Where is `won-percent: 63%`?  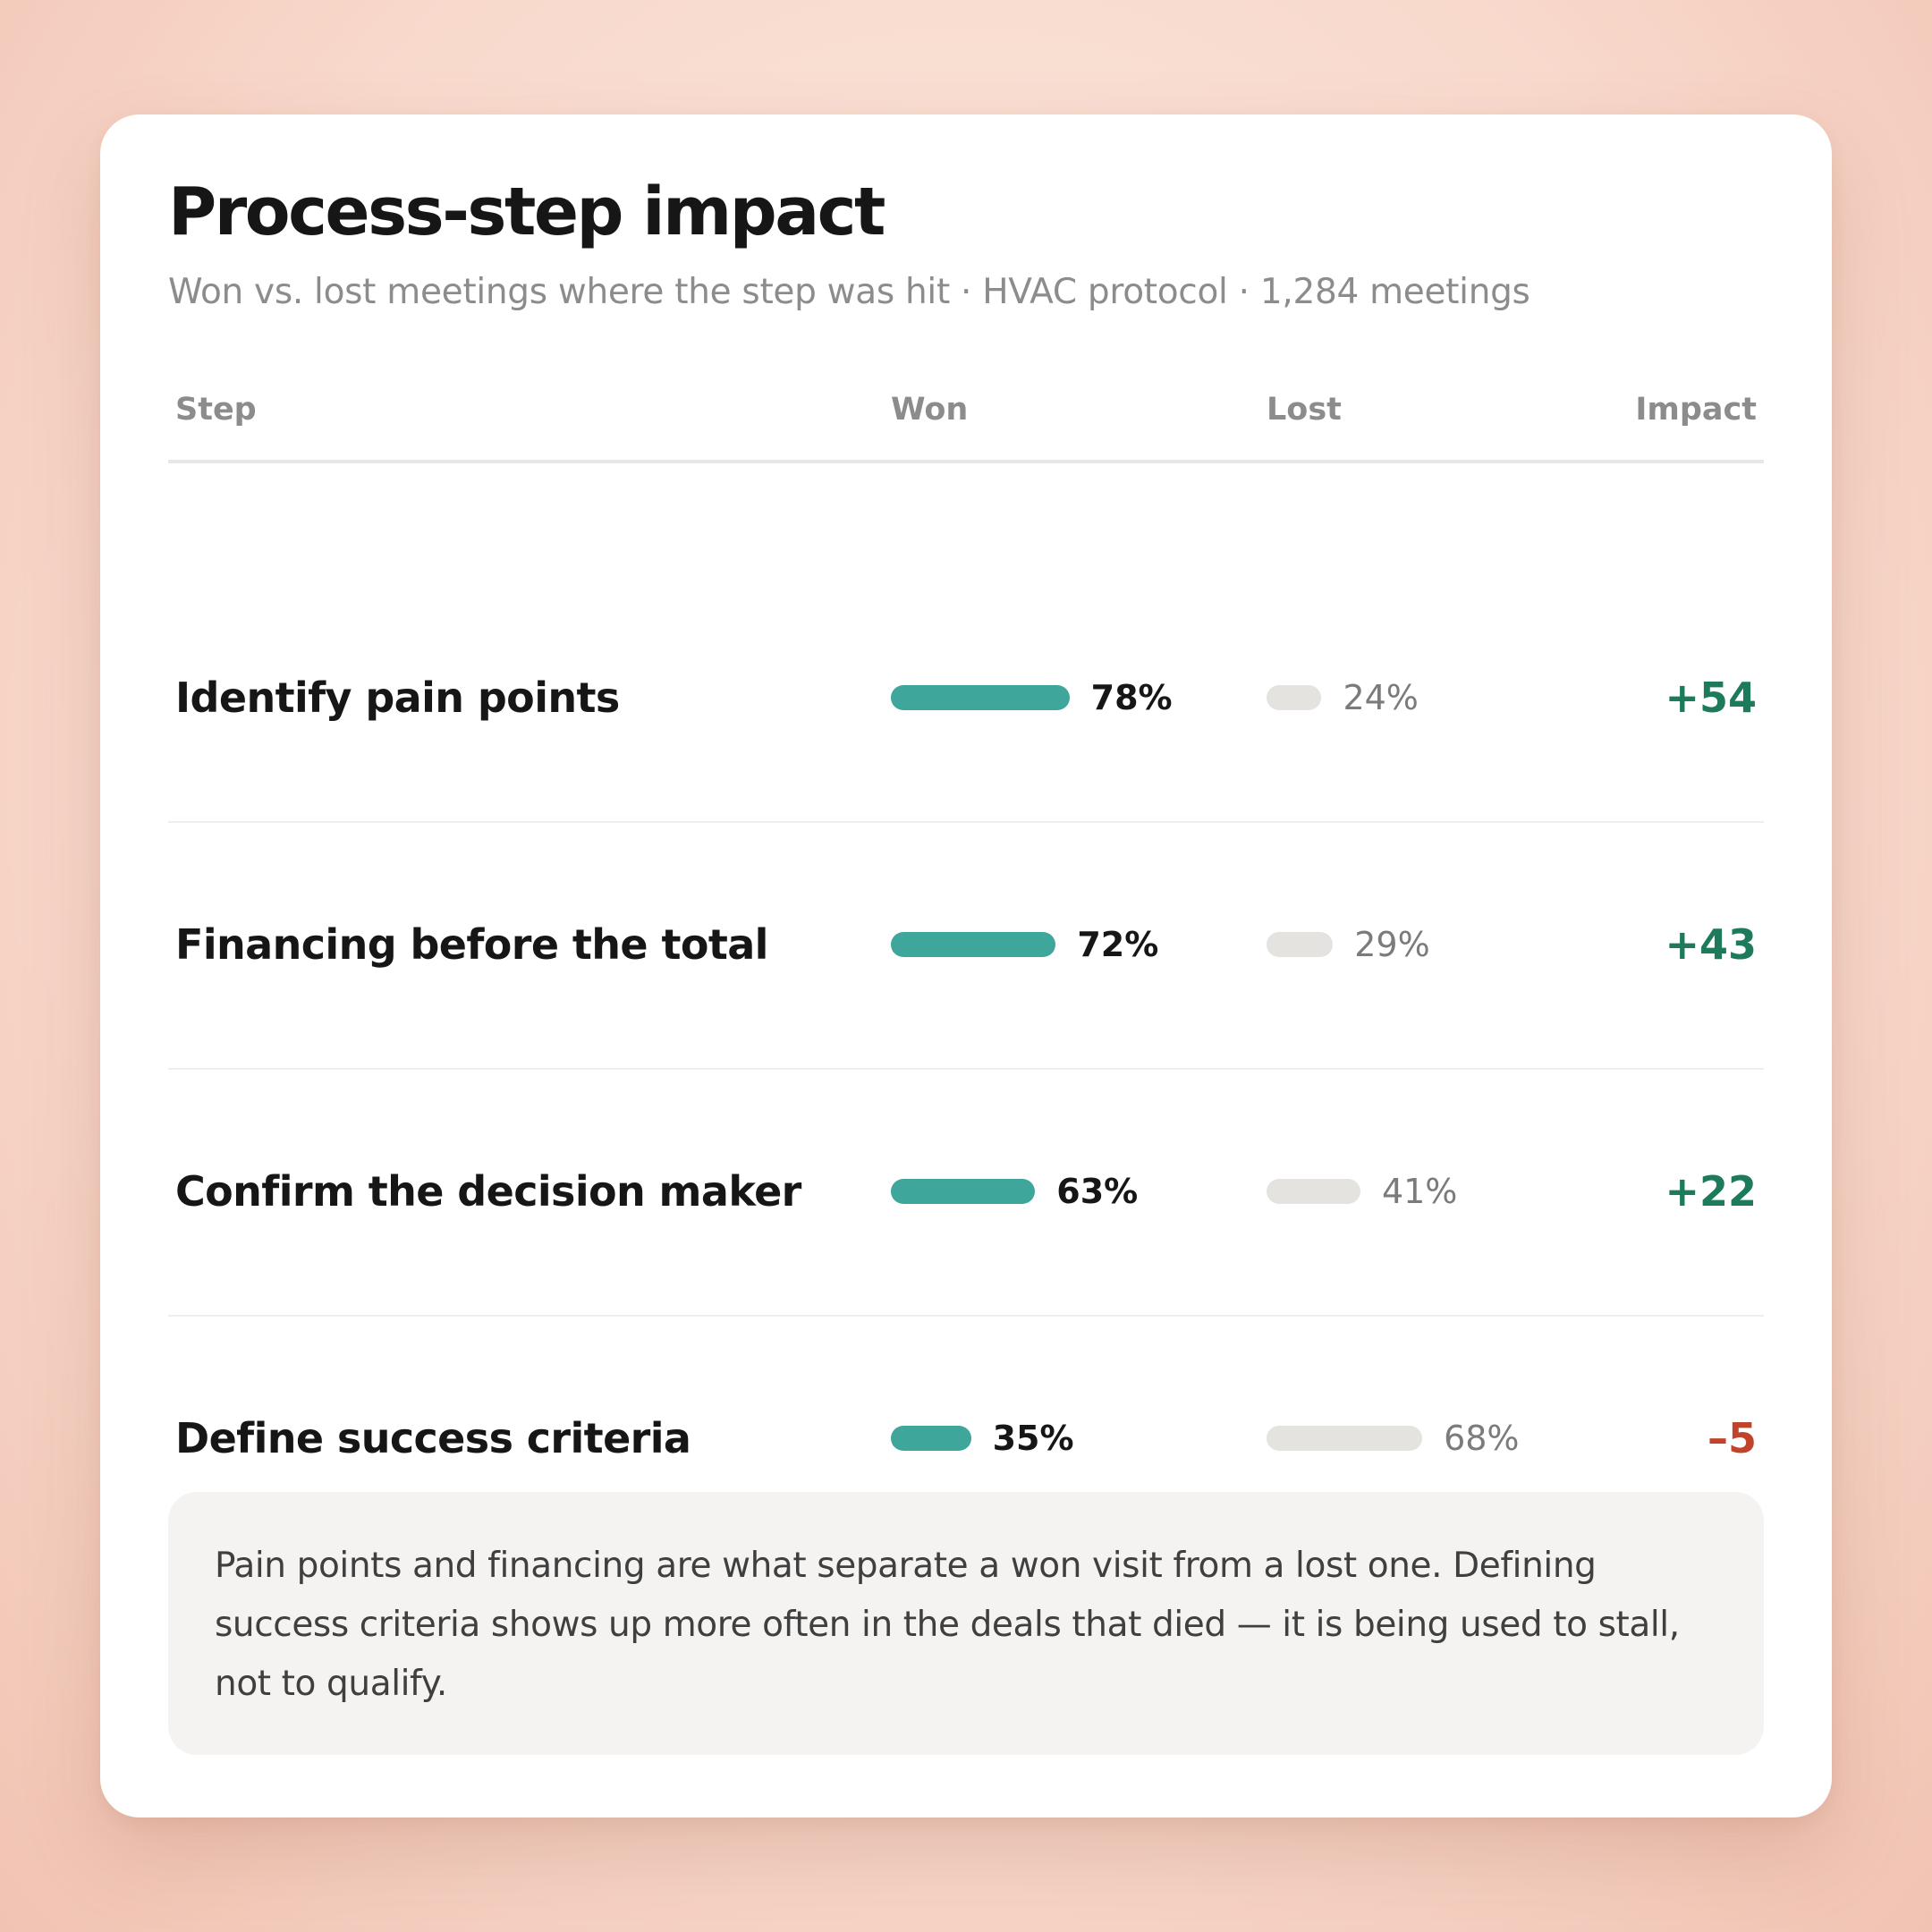
won-percent: 63% is located at coordinates (1097, 1191).